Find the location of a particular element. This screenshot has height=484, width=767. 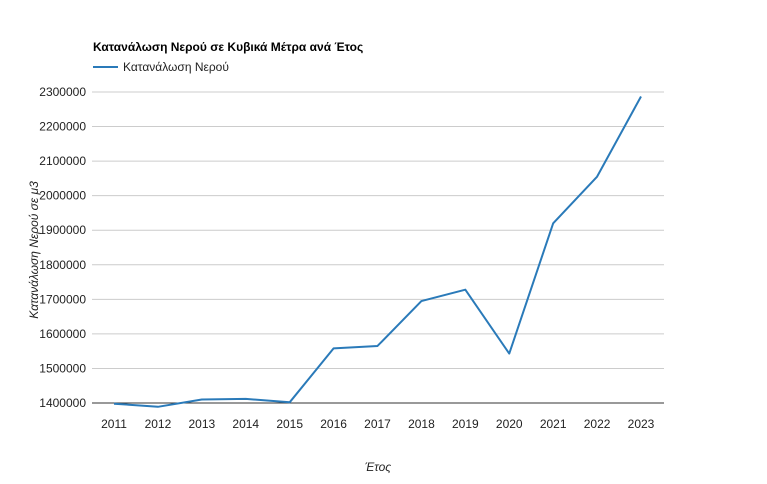

x-tick-label: 2020 is located at coordinates (509, 424).